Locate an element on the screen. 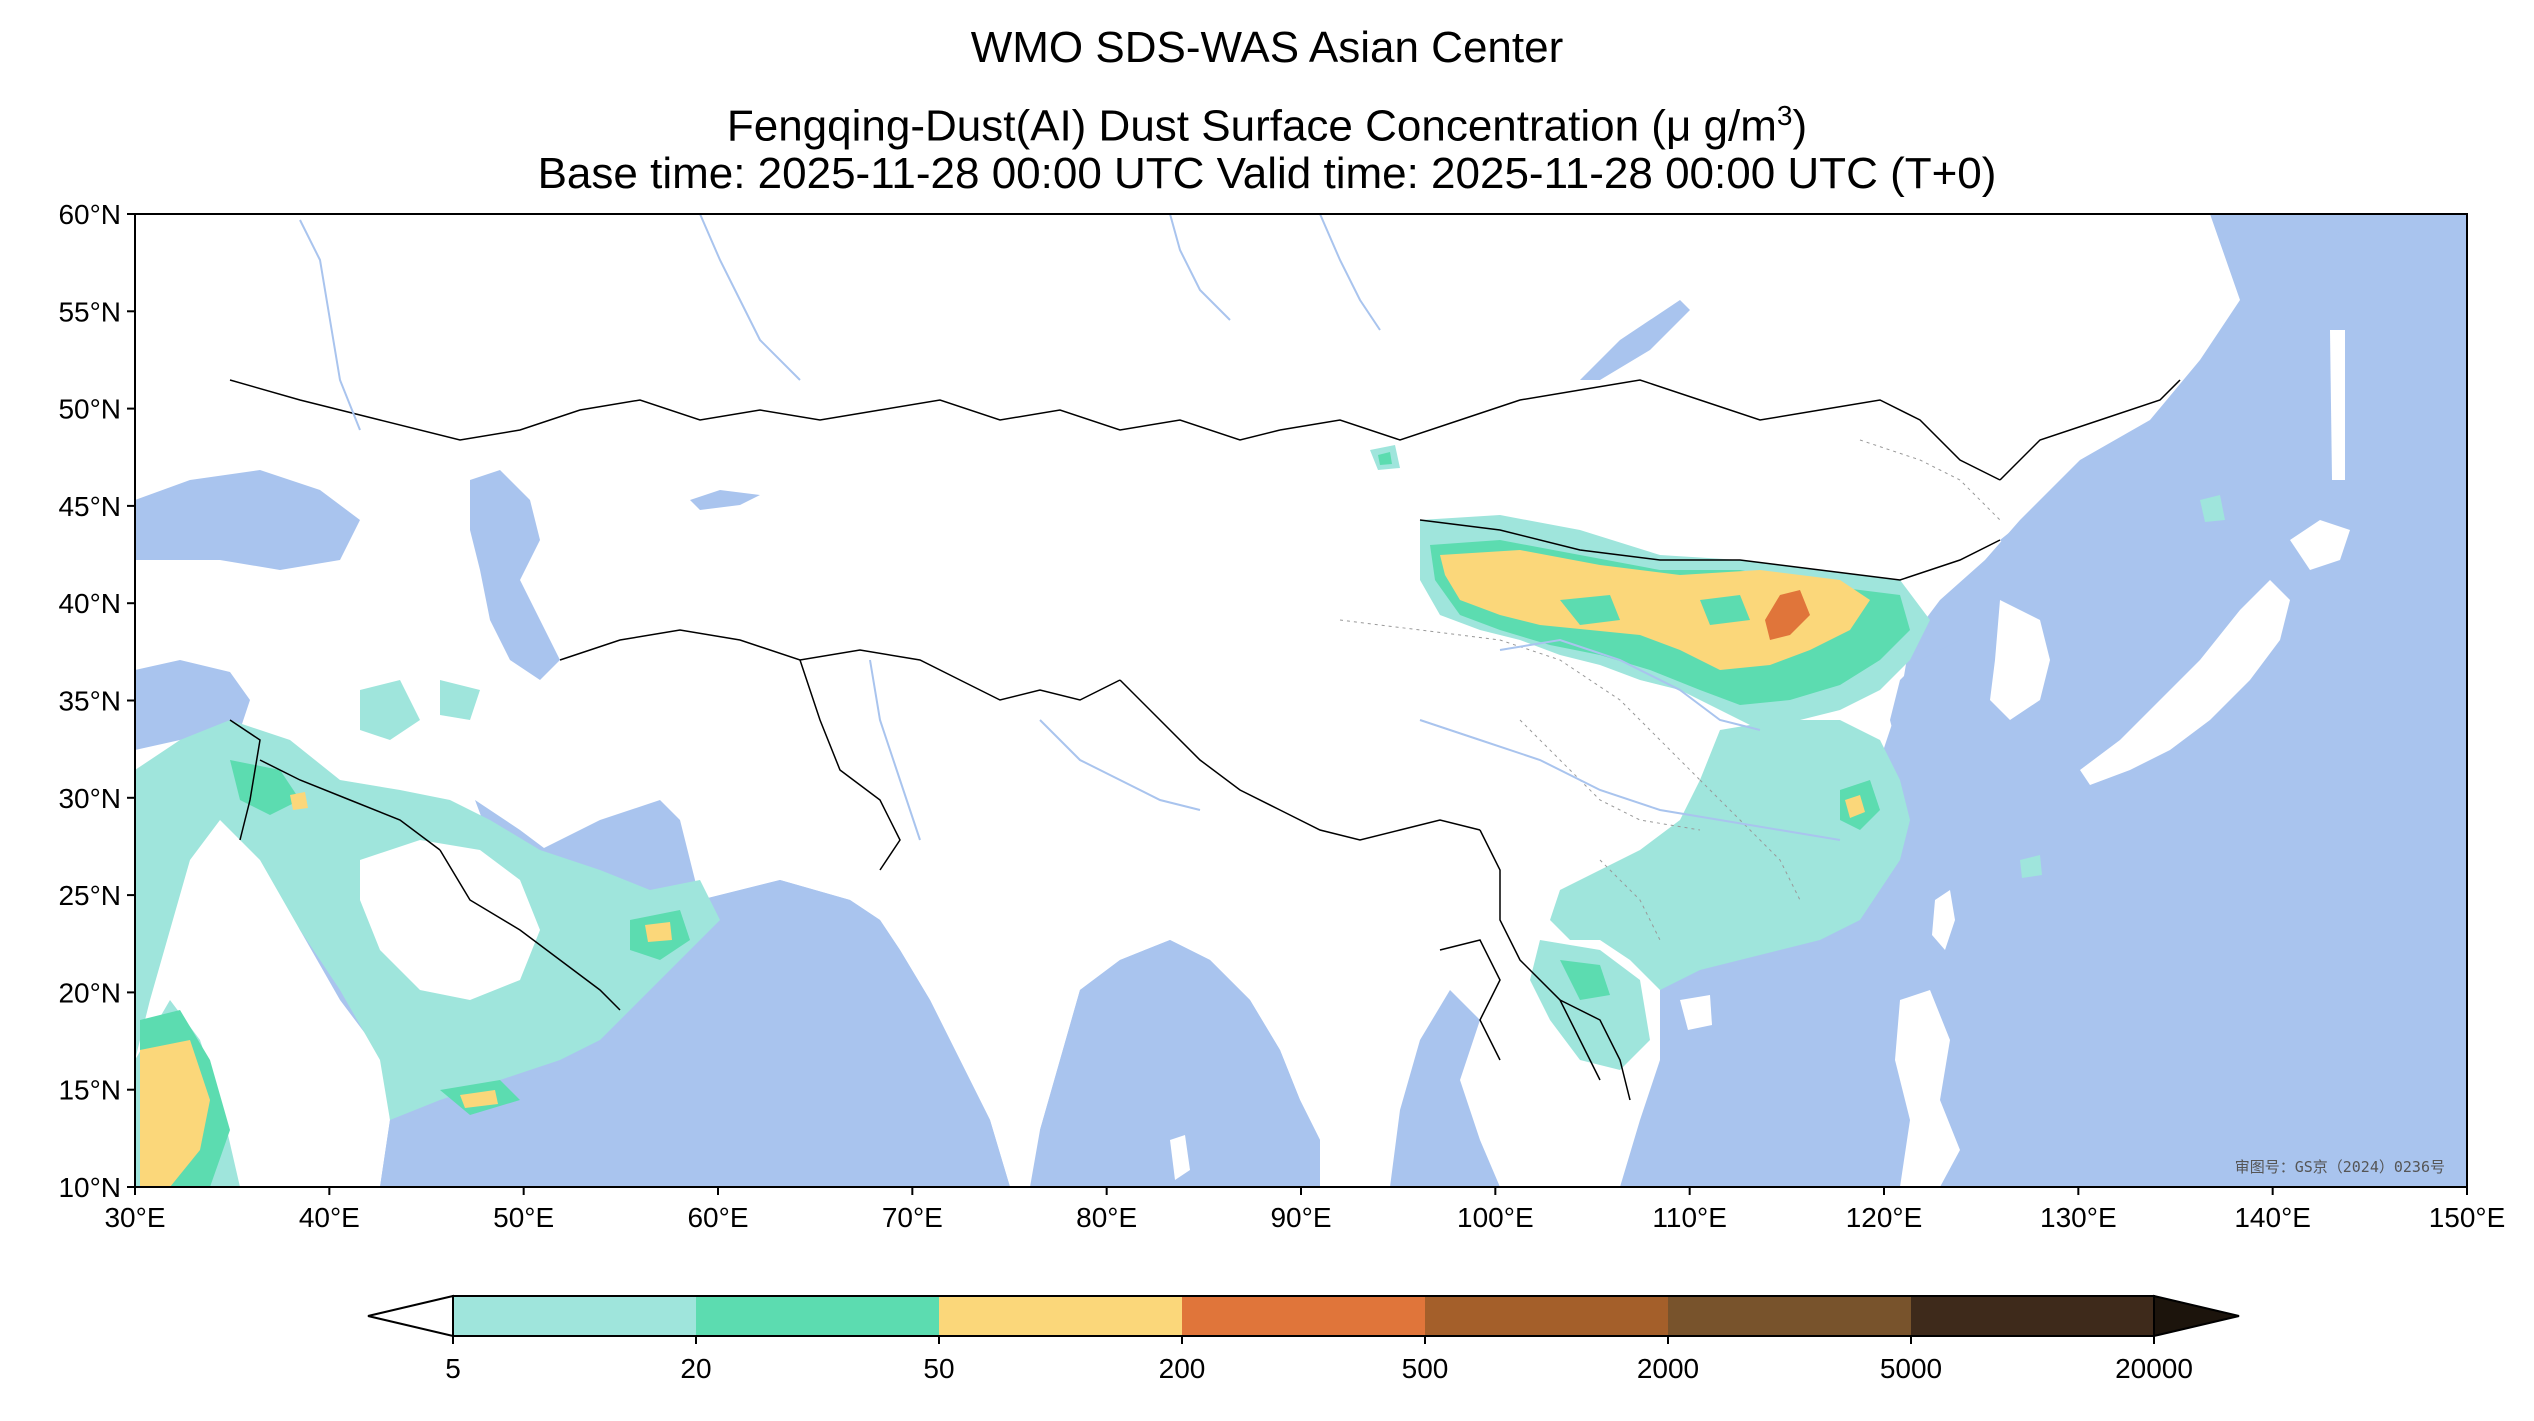 The height and width of the screenshot is (1421, 2534). x-tick-label: 60°E is located at coordinates (717, 1217).